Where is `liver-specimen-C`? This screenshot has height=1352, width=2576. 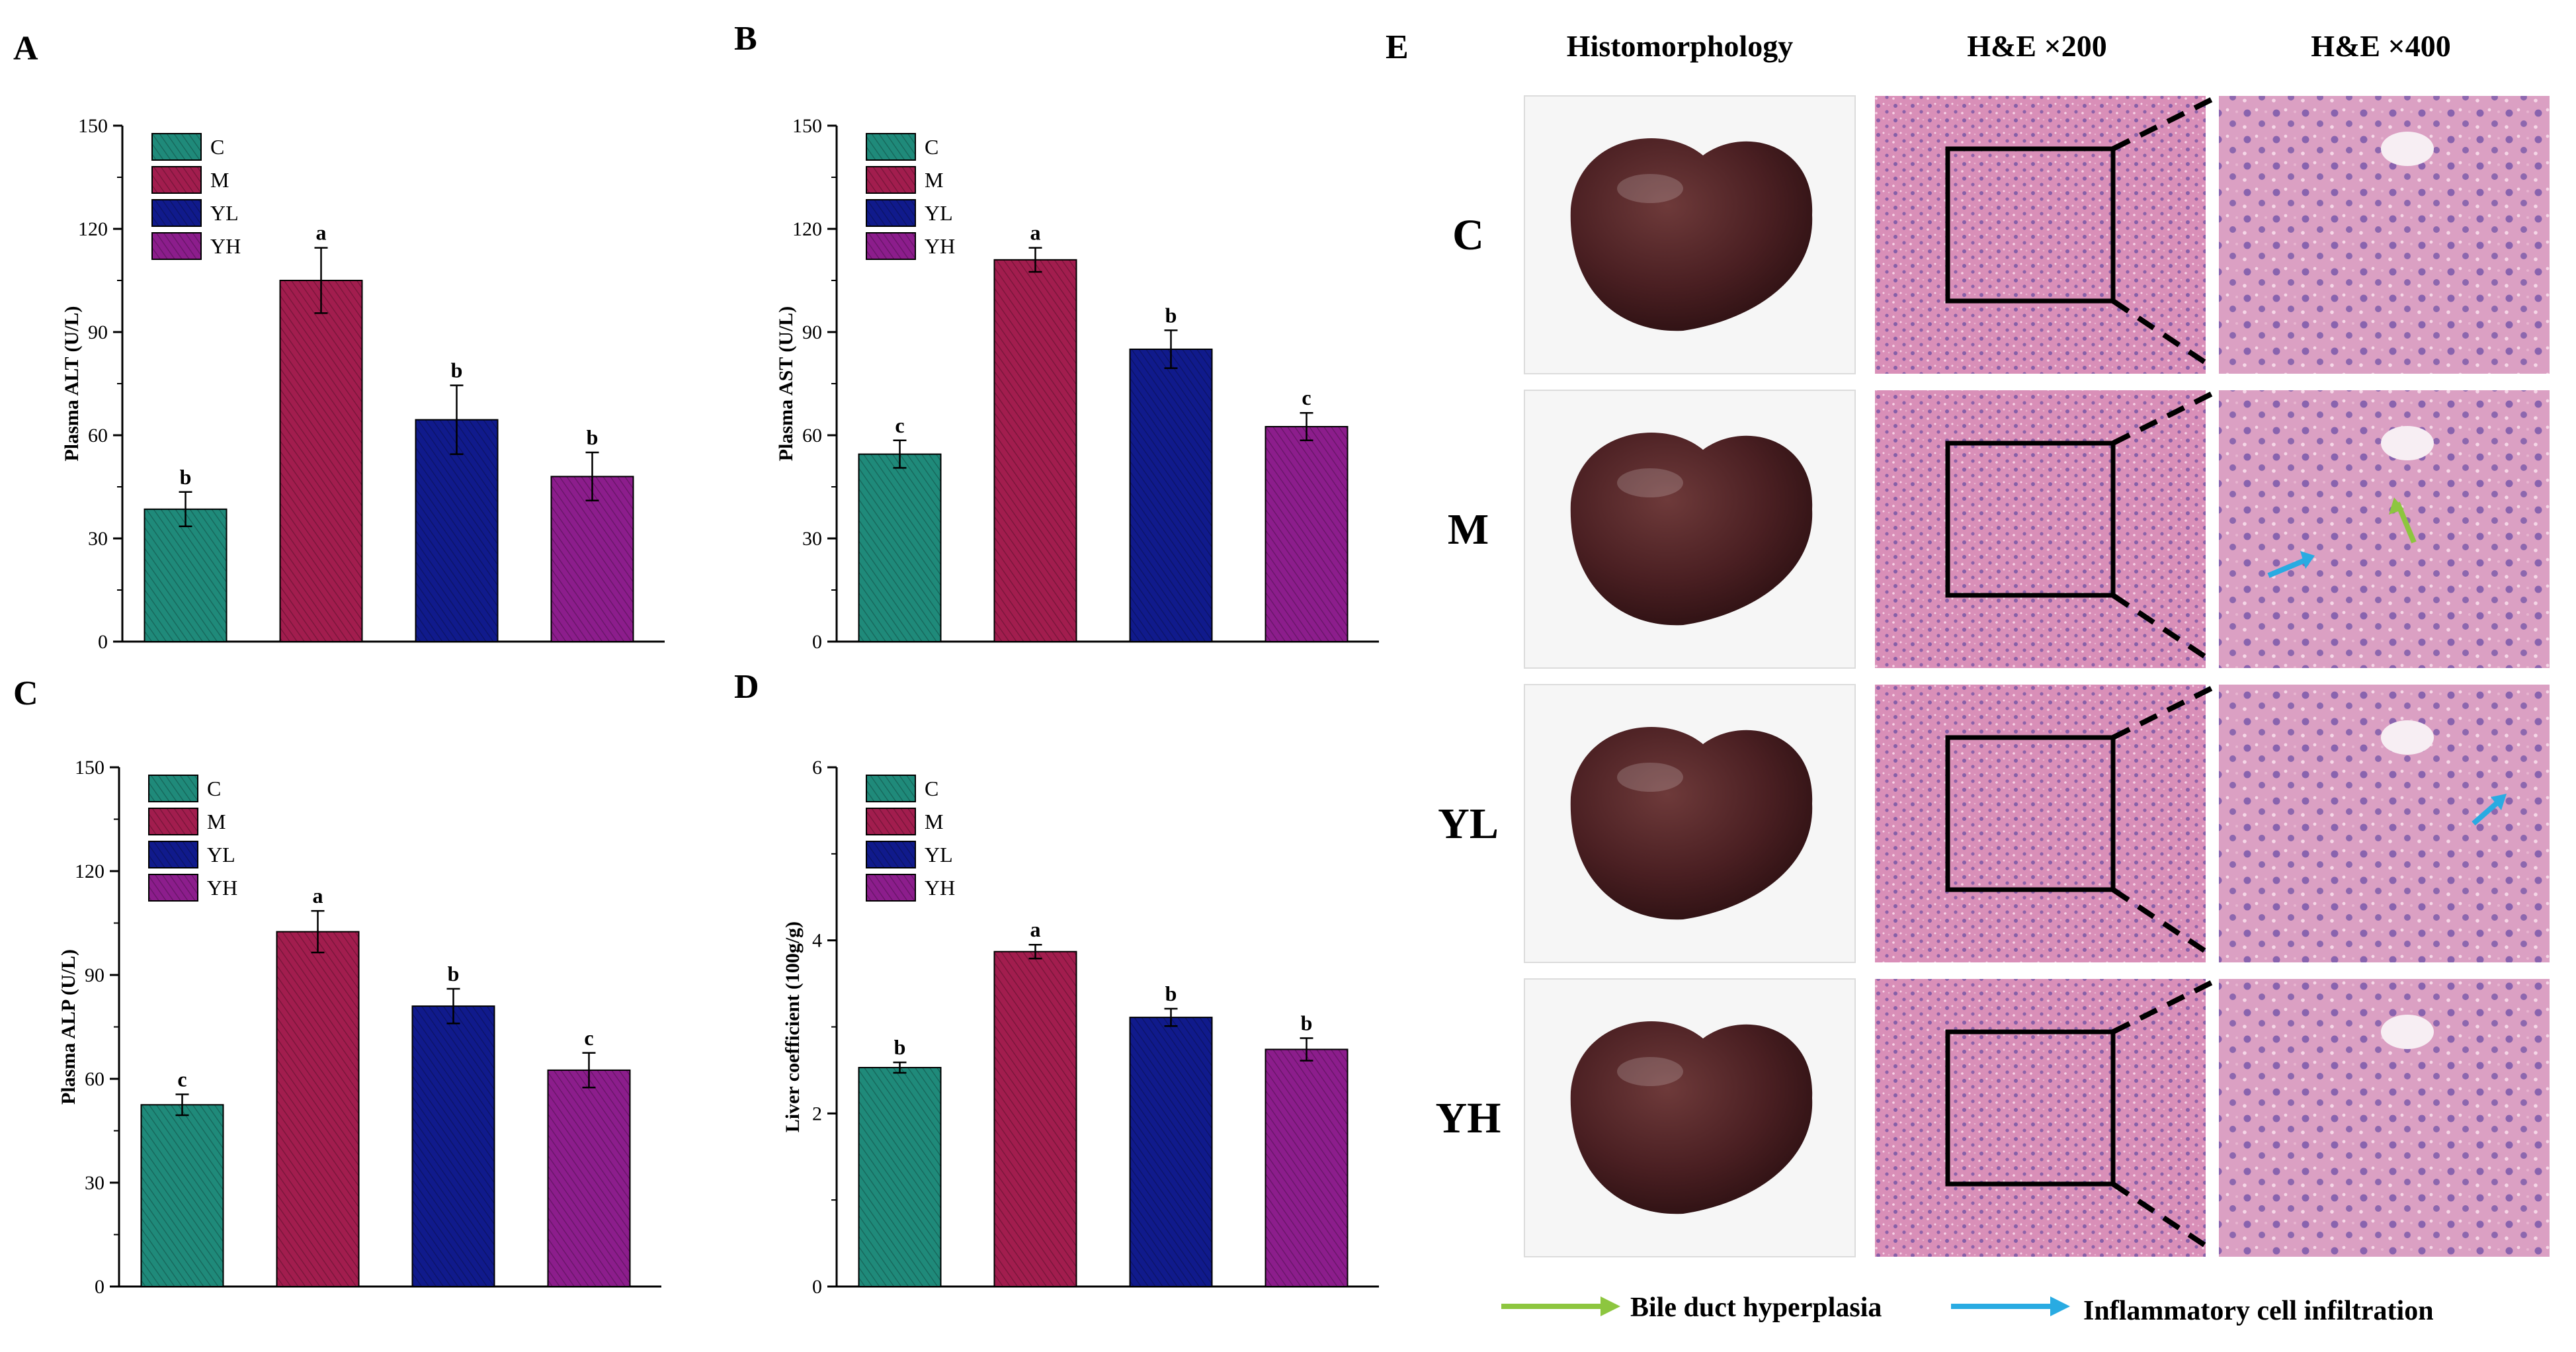 liver-specimen-C is located at coordinates (1691, 234).